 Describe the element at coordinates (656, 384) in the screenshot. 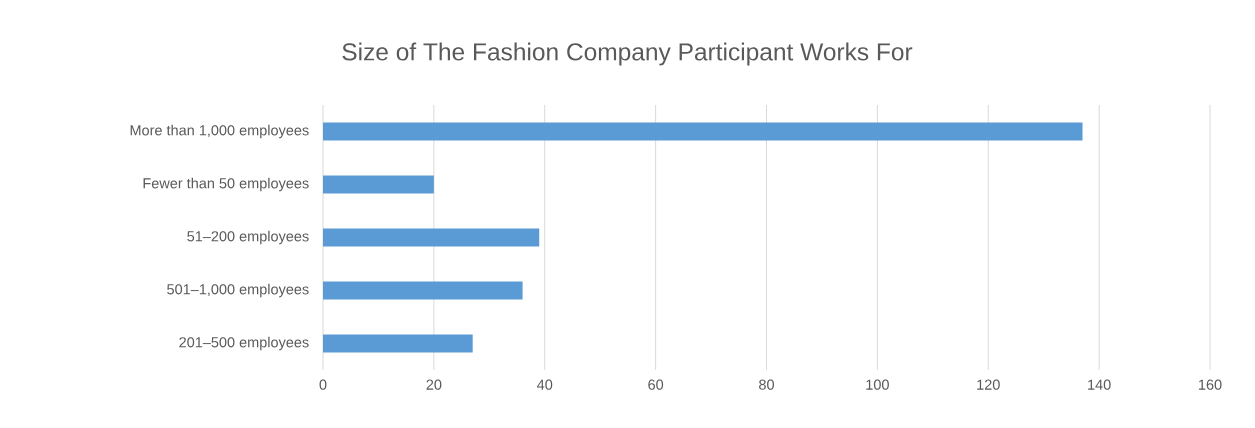

I see `x-tick-label: 60` at that location.